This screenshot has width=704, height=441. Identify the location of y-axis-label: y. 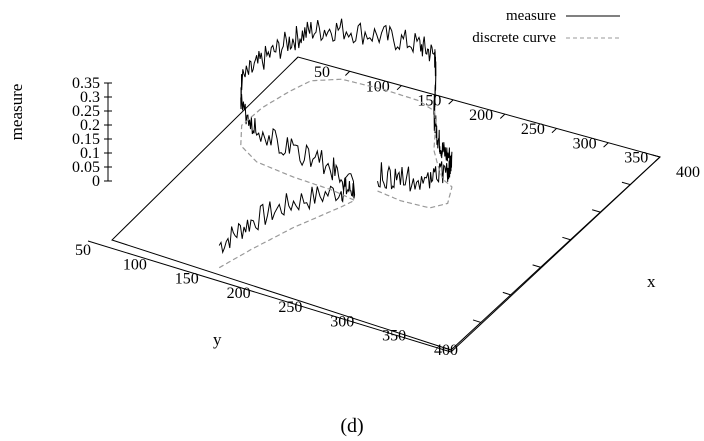
(217, 339).